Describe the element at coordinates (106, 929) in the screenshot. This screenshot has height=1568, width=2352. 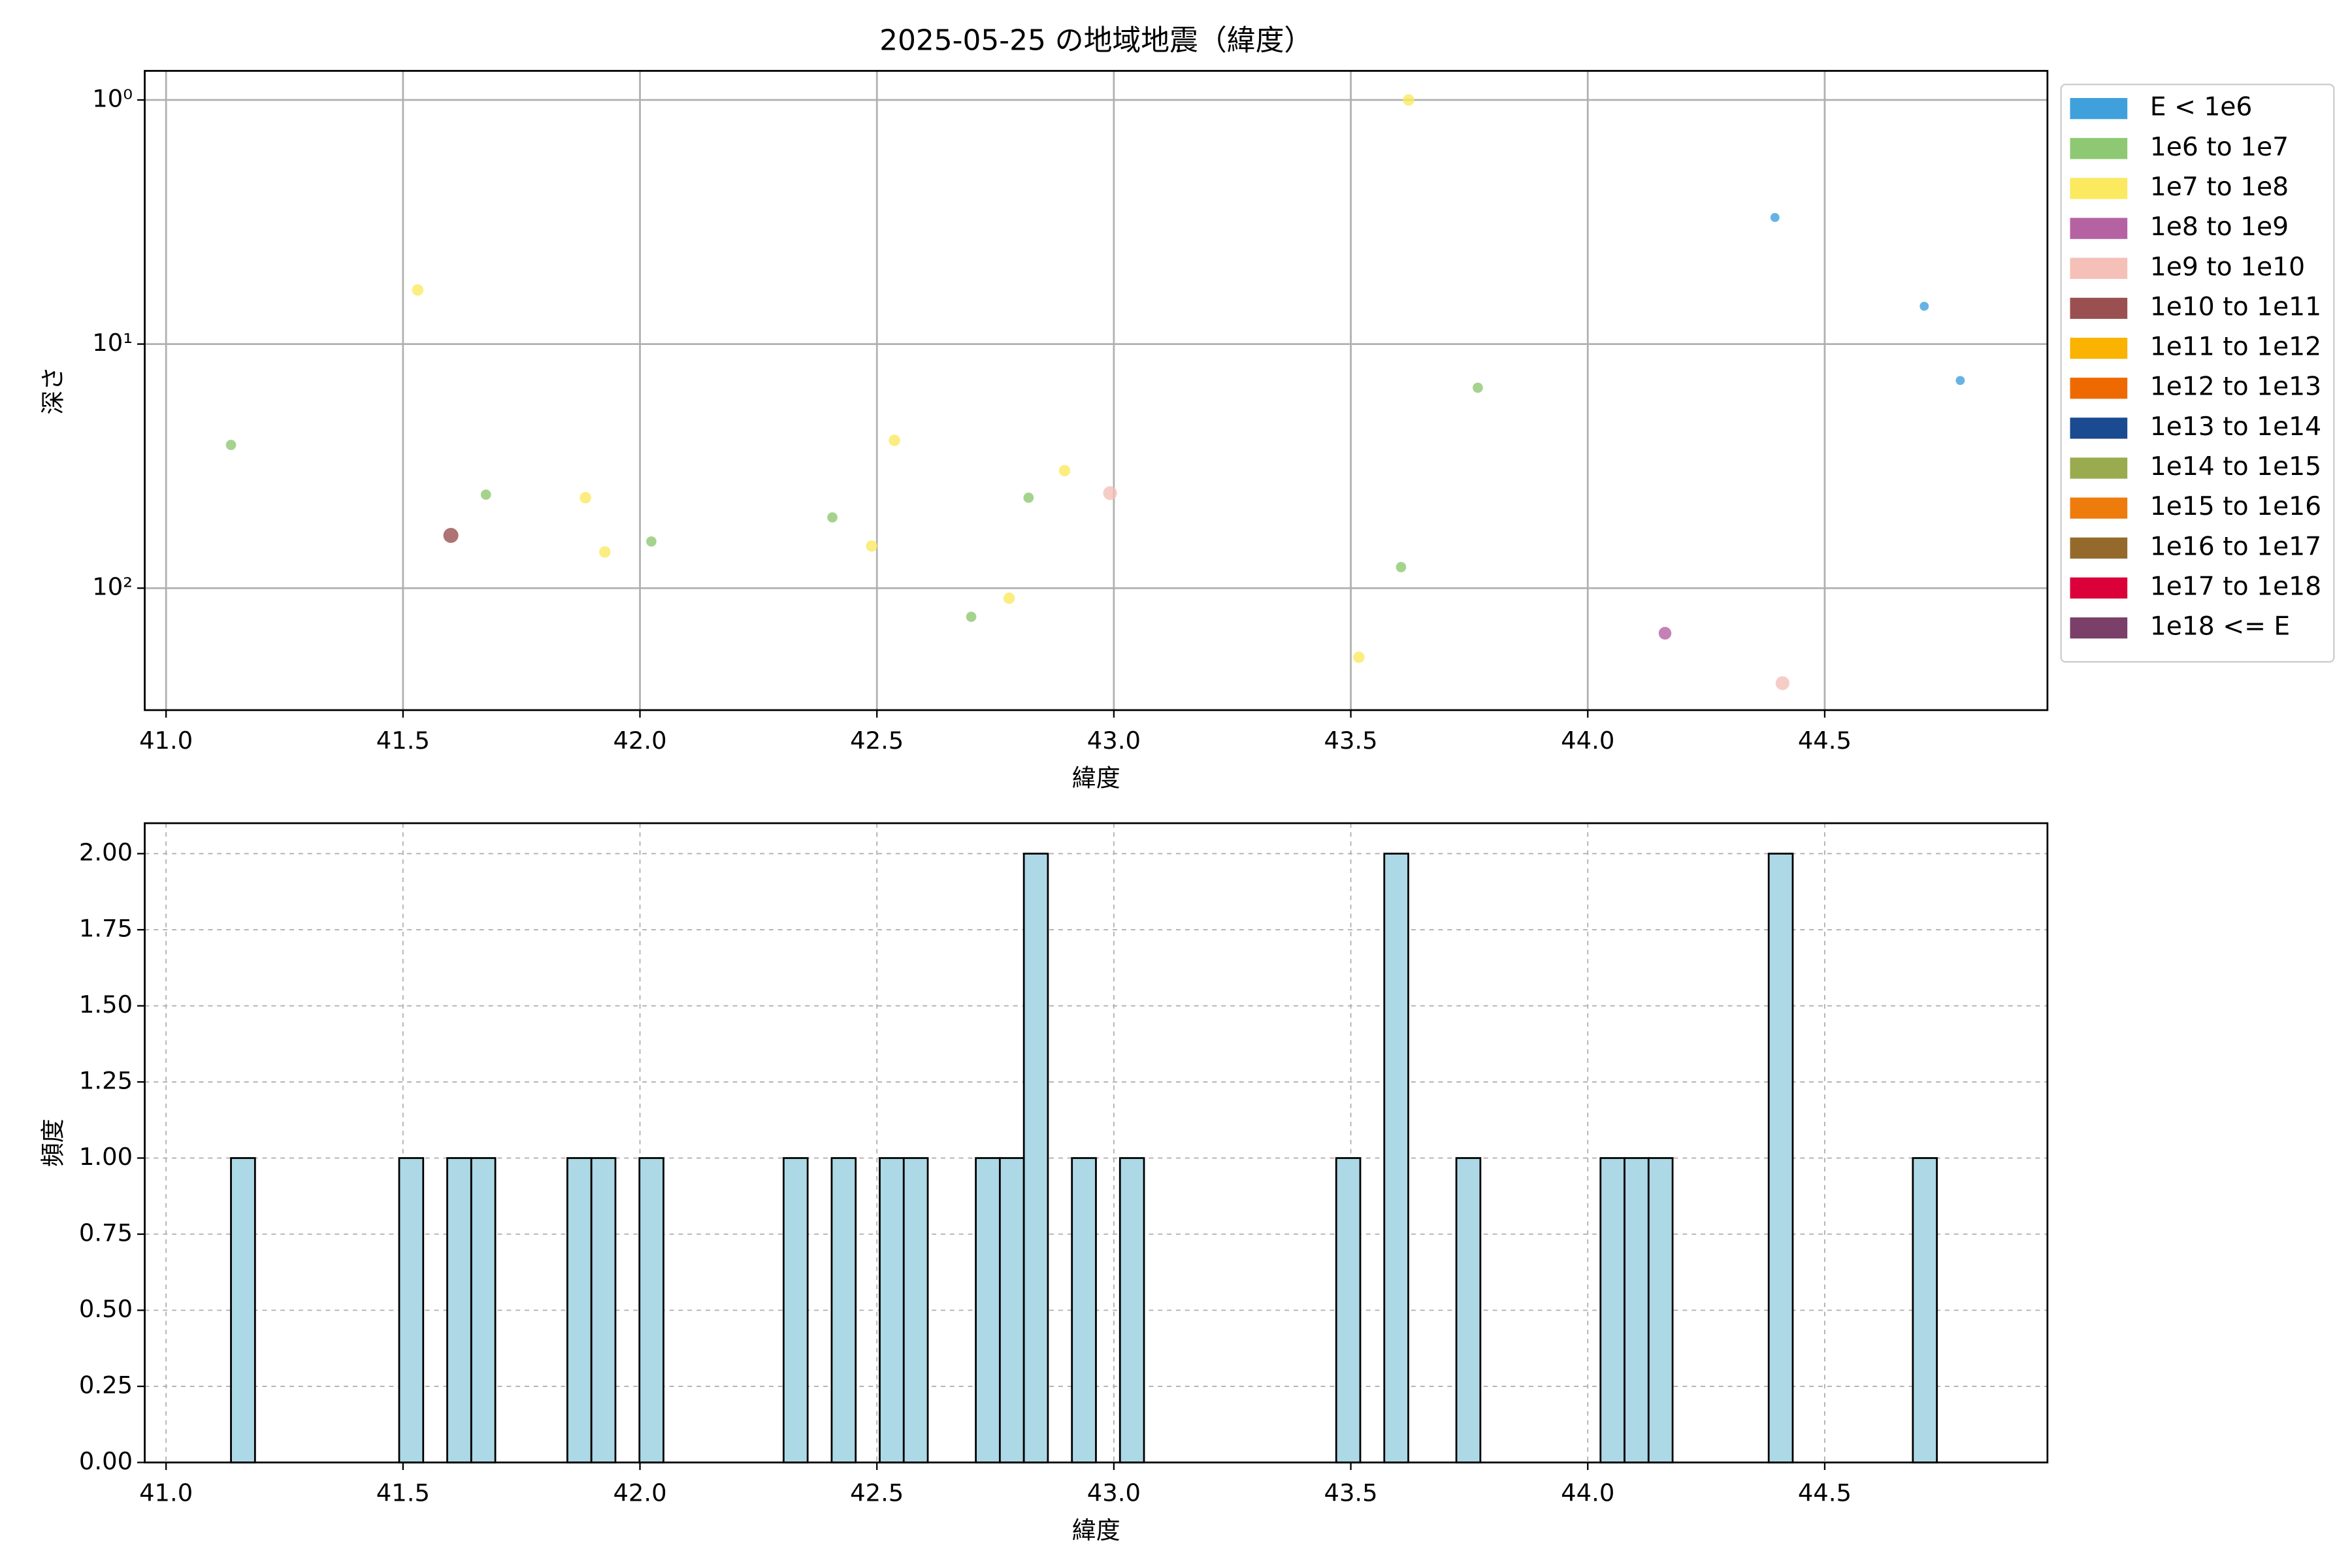
I see `y-tick-label: 1.75` at that location.